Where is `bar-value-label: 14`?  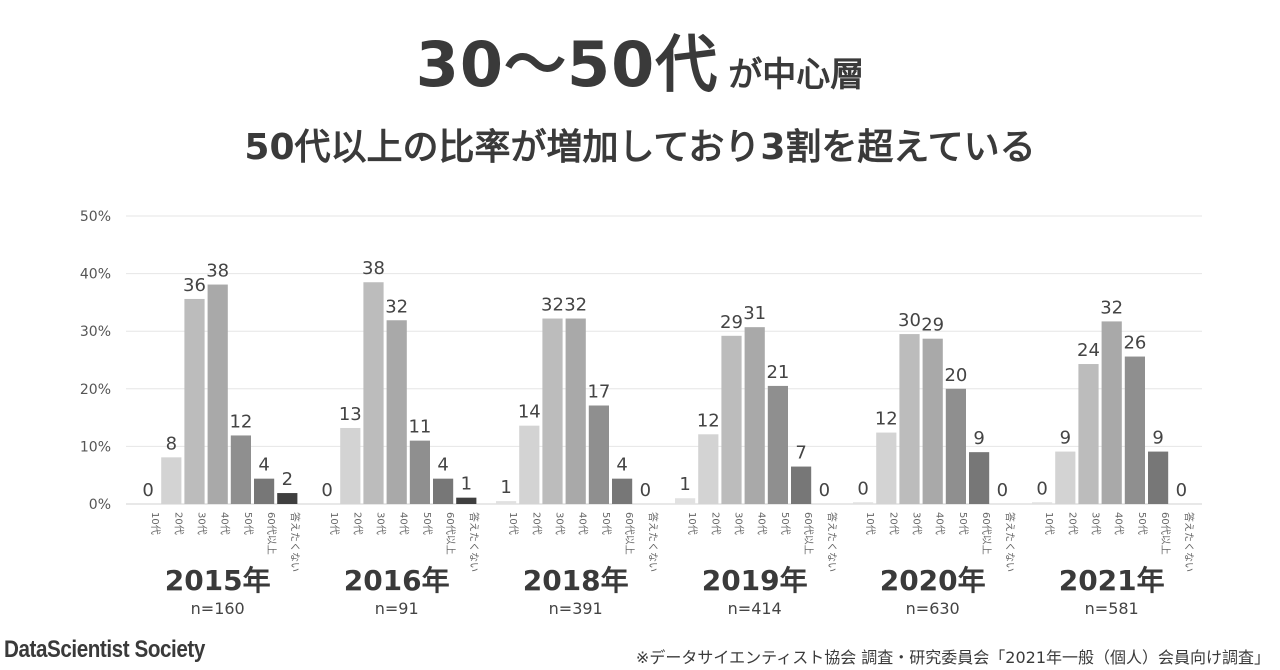
bar-value-label: 14 is located at coordinates (529, 412).